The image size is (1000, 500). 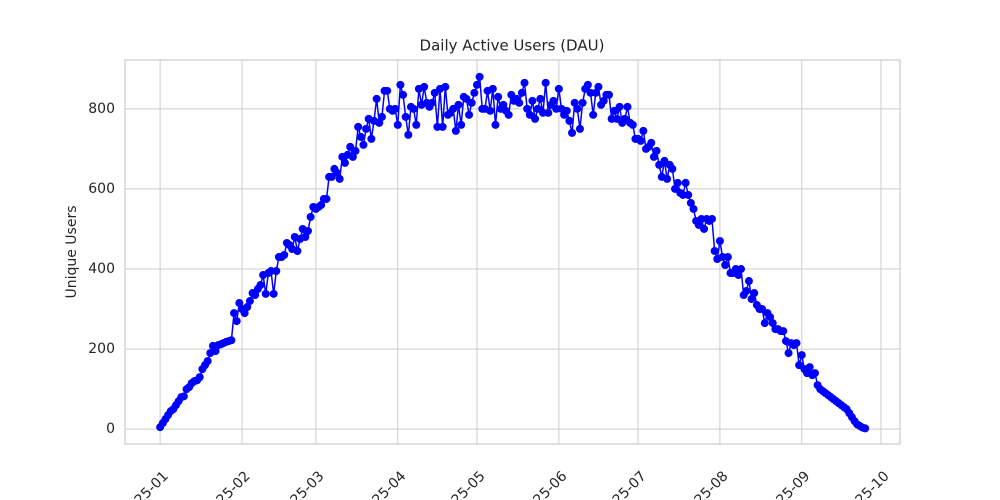 I want to click on chart-title: Daily Active Users (DAU), so click(x=512, y=46).